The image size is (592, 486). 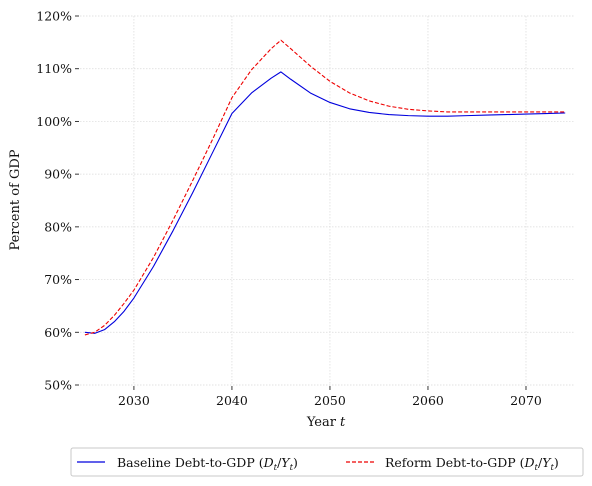 What do you see at coordinates (526, 400) in the screenshot?
I see `x-tick-label: 2070` at bounding box center [526, 400].